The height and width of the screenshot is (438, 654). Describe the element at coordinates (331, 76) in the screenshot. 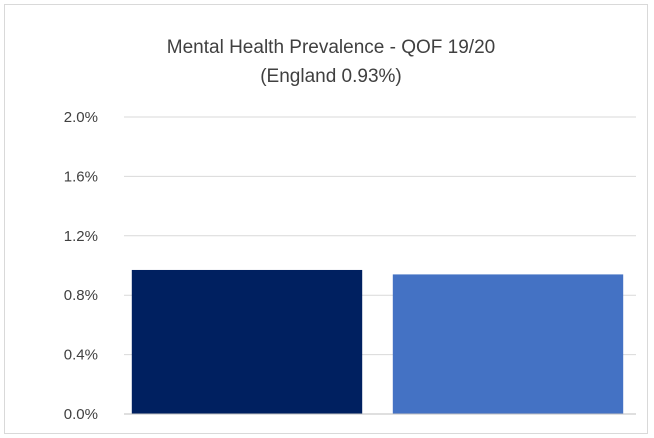

I see `chart-subtitle: (England 0.93%)` at that location.